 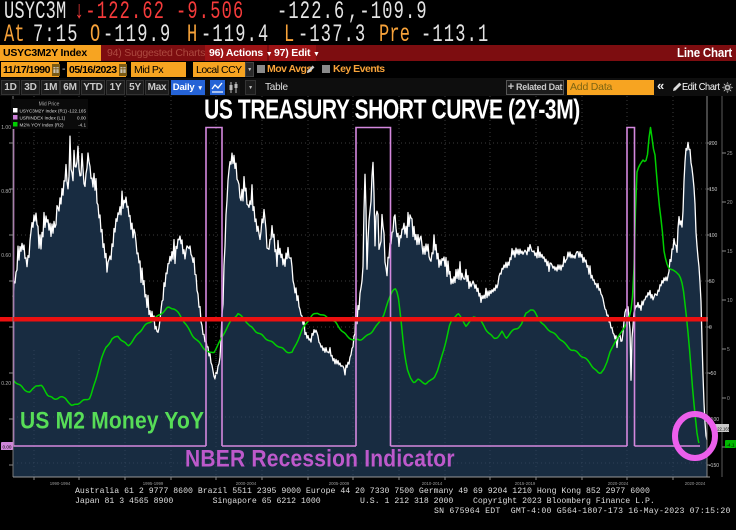 I want to click on svg-text: 0.80, so click(x=6, y=192).